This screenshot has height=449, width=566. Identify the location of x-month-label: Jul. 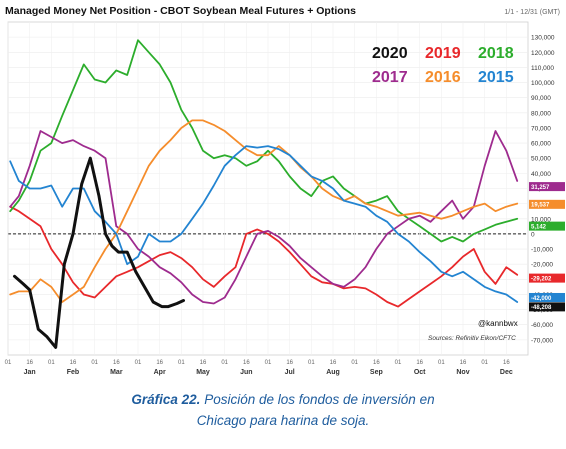
(290, 372).